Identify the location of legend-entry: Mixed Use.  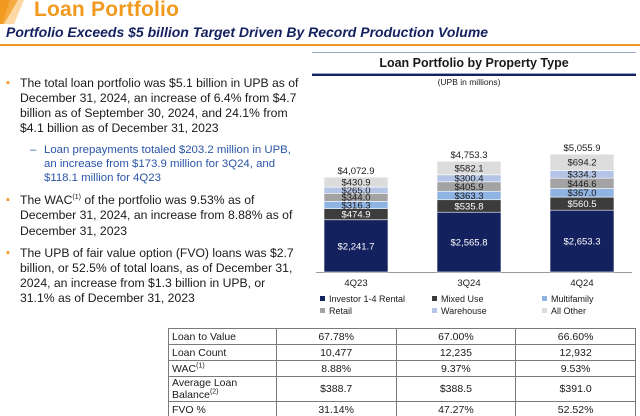
(462, 299).